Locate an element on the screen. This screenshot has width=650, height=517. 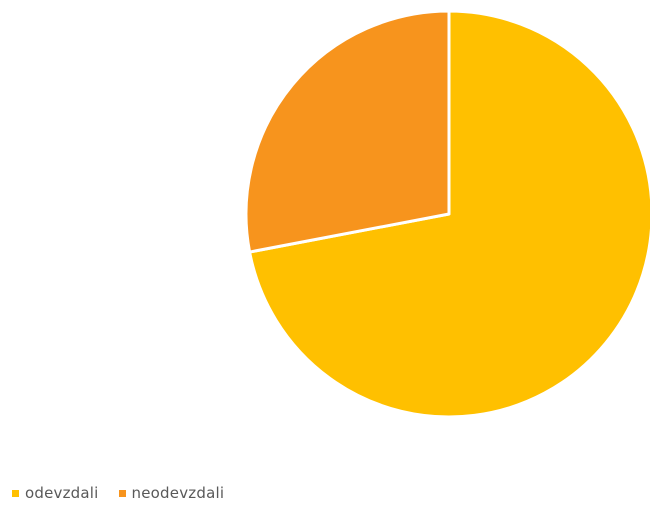
legend-label-odevzdali: odevzdali is located at coordinates (62, 493).